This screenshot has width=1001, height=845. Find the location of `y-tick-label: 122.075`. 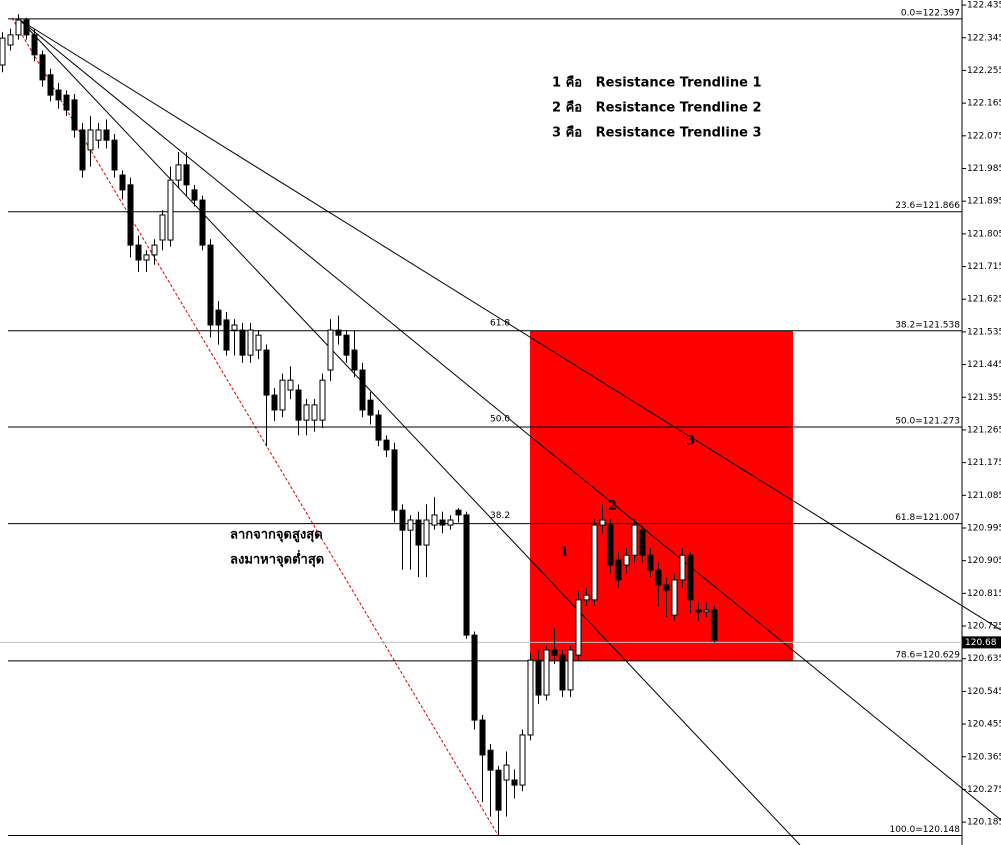

y-tick-label: 122.075 is located at coordinates (984, 136).